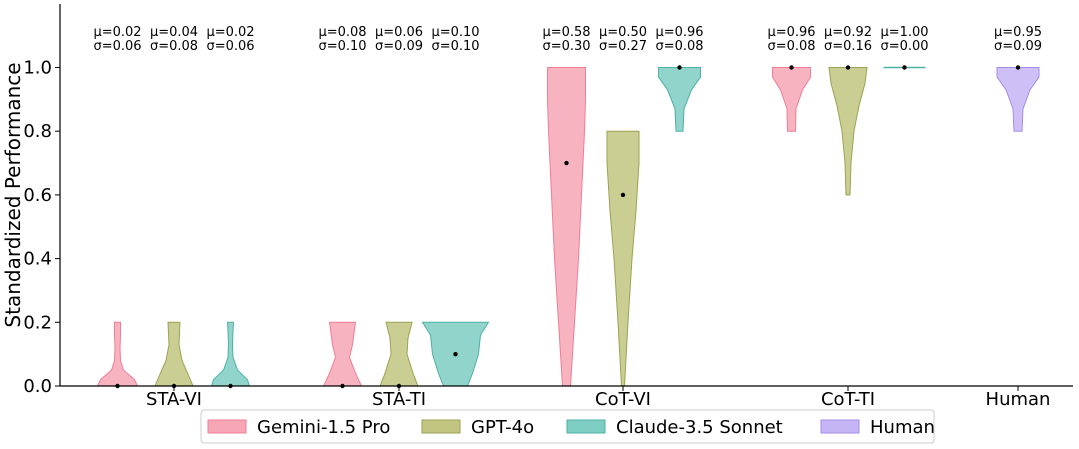 The height and width of the screenshot is (449, 1079). What do you see at coordinates (174, 46) in the screenshot?
I see `std-label-sta-vi-gpt-4o: σ=0.08` at bounding box center [174, 46].